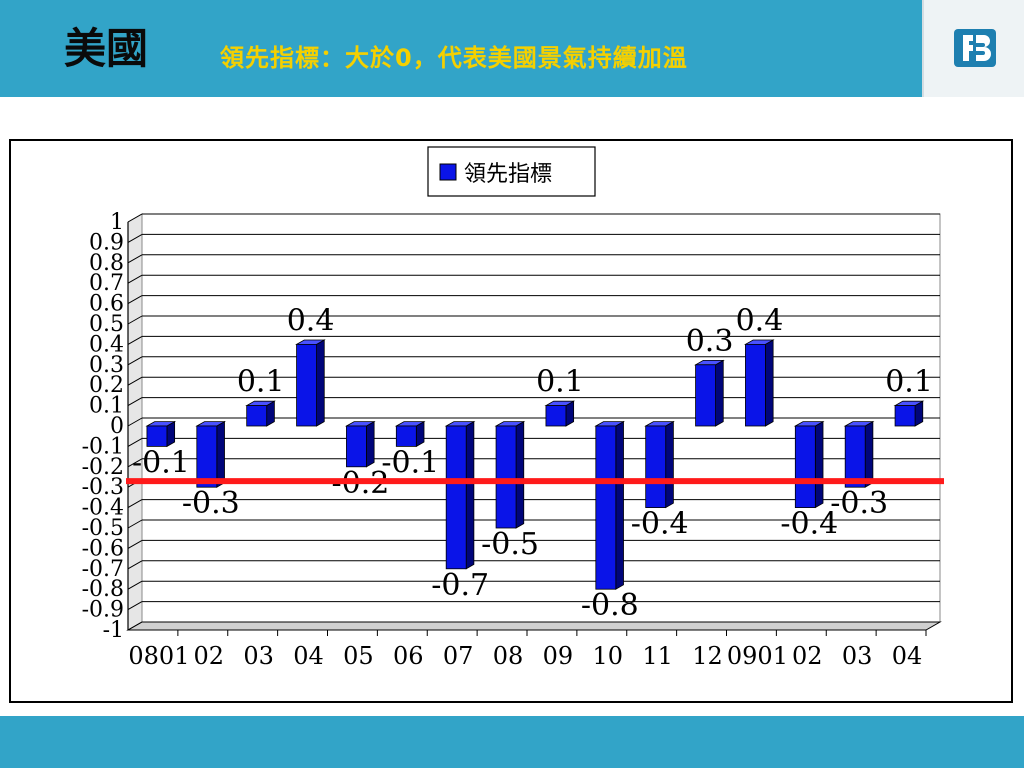 The image size is (1024, 768). I want to click on y-tick-label: 0.4, so click(106, 344).